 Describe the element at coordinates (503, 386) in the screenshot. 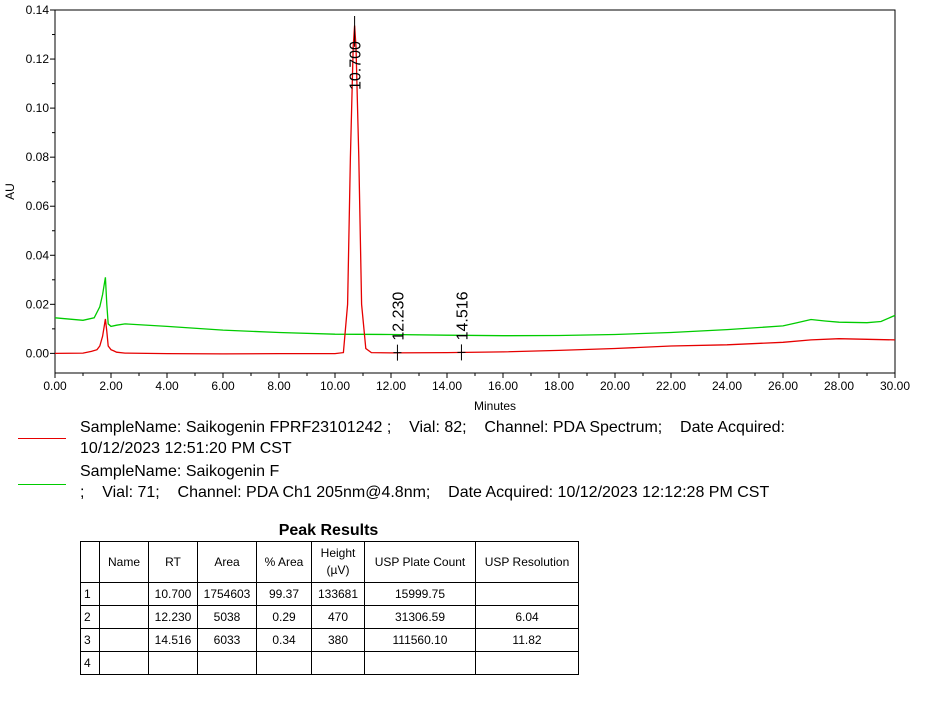

I see `x-tick-label: 16.00` at that location.